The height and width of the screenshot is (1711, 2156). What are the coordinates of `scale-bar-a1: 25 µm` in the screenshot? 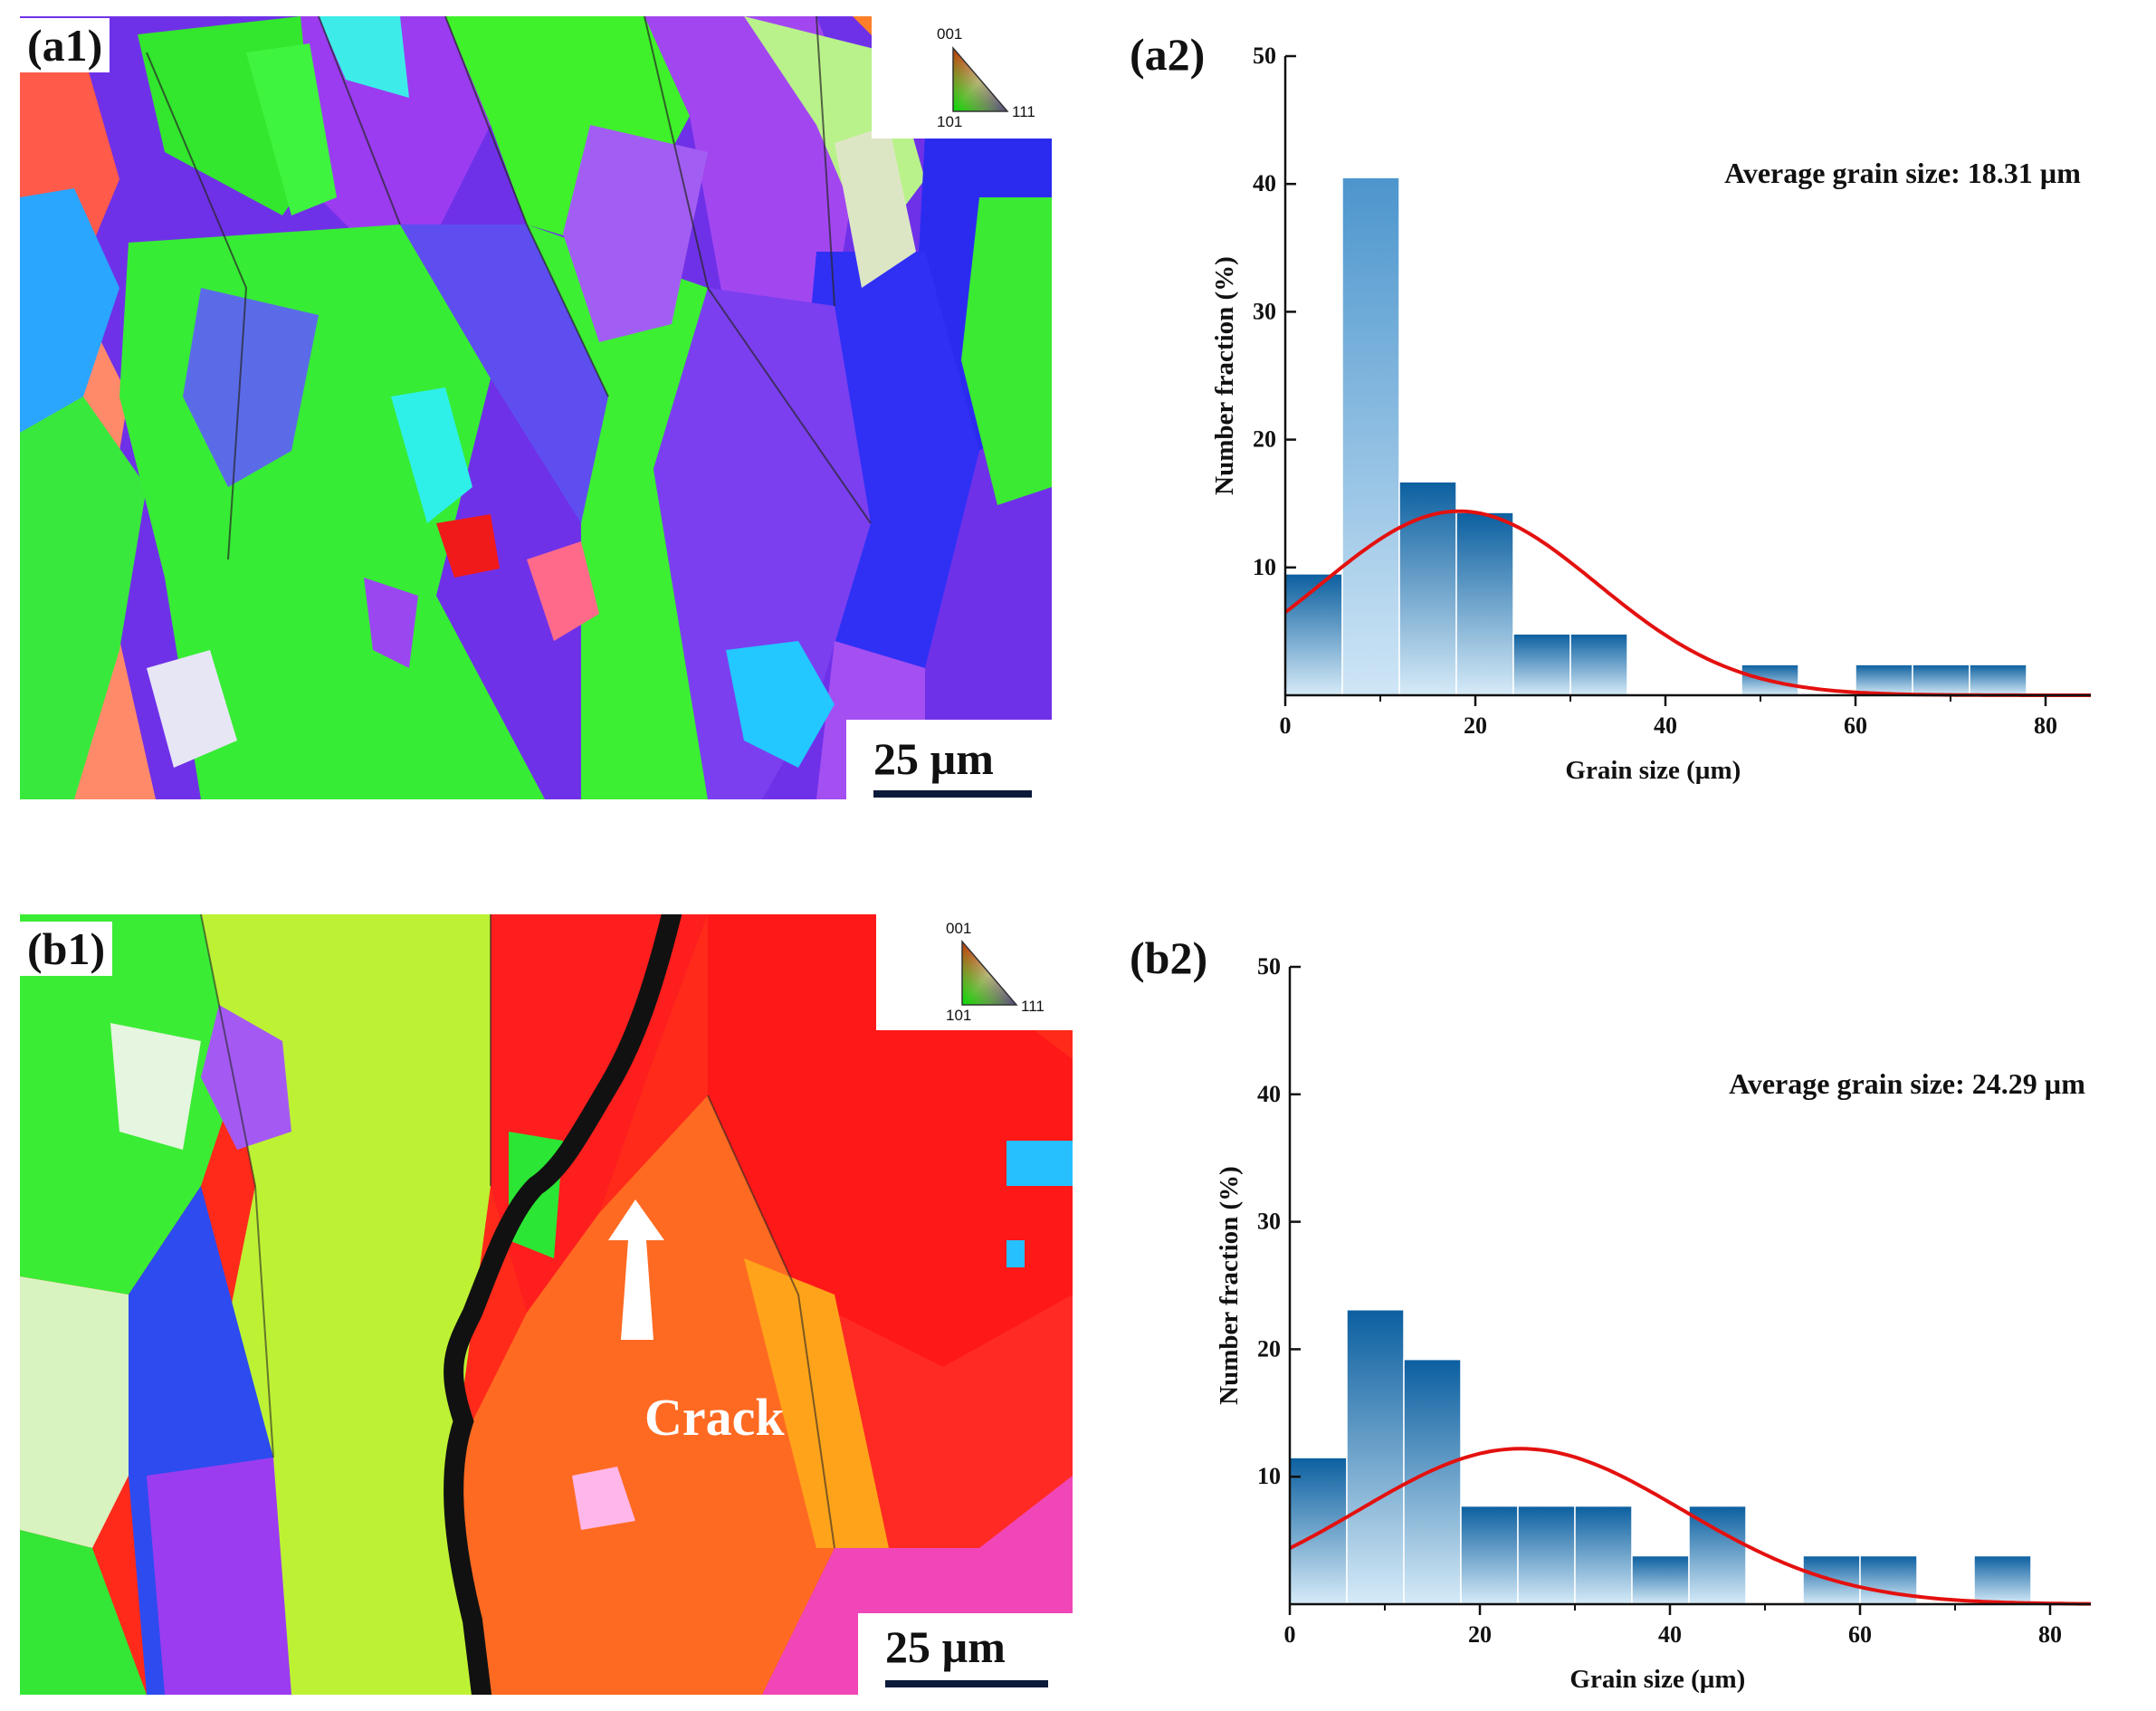 It's located at (949, 759).